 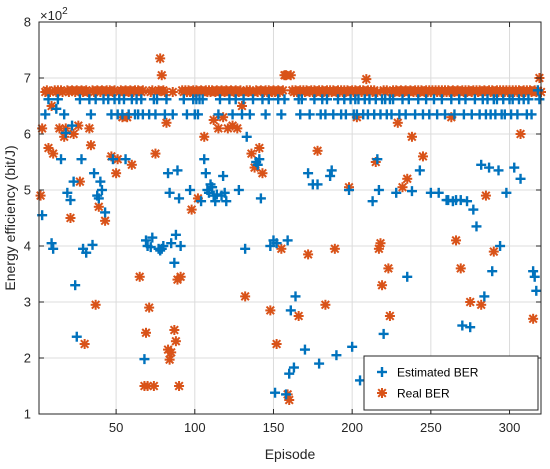 I want to click on legend-box, so click(x=451, y=383).